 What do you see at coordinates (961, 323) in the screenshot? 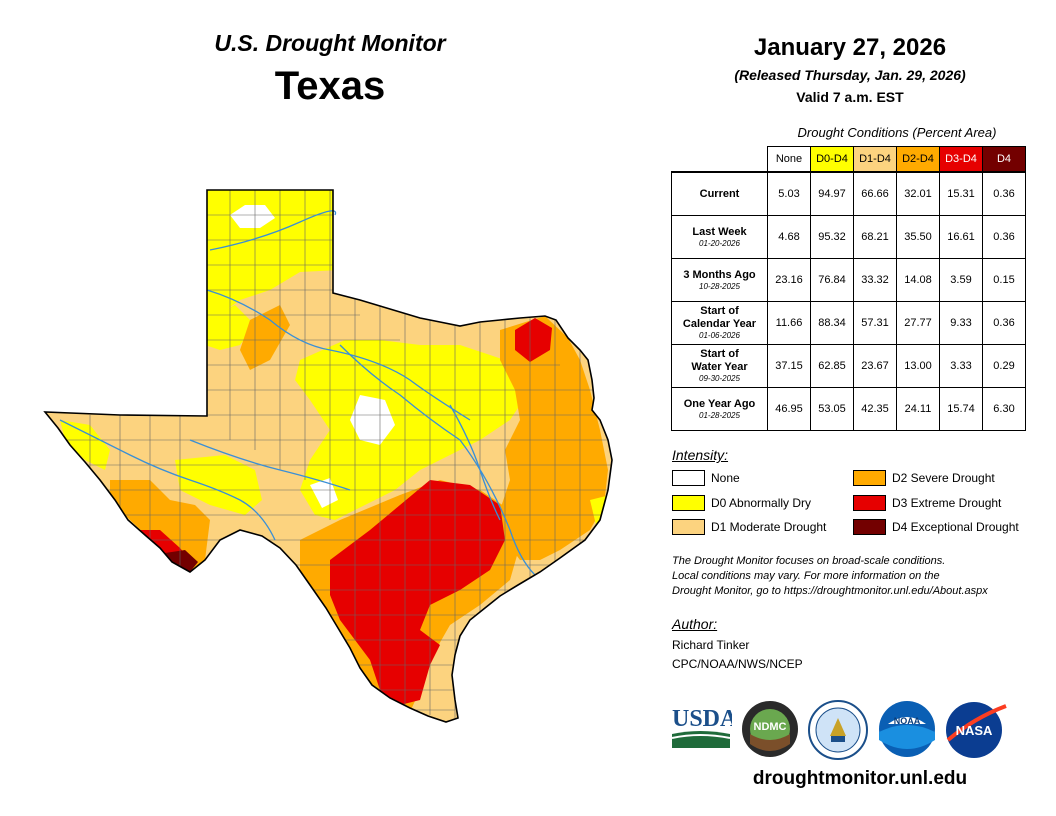
I see `table-cell: 9.33` at bounding box center [961, 323].